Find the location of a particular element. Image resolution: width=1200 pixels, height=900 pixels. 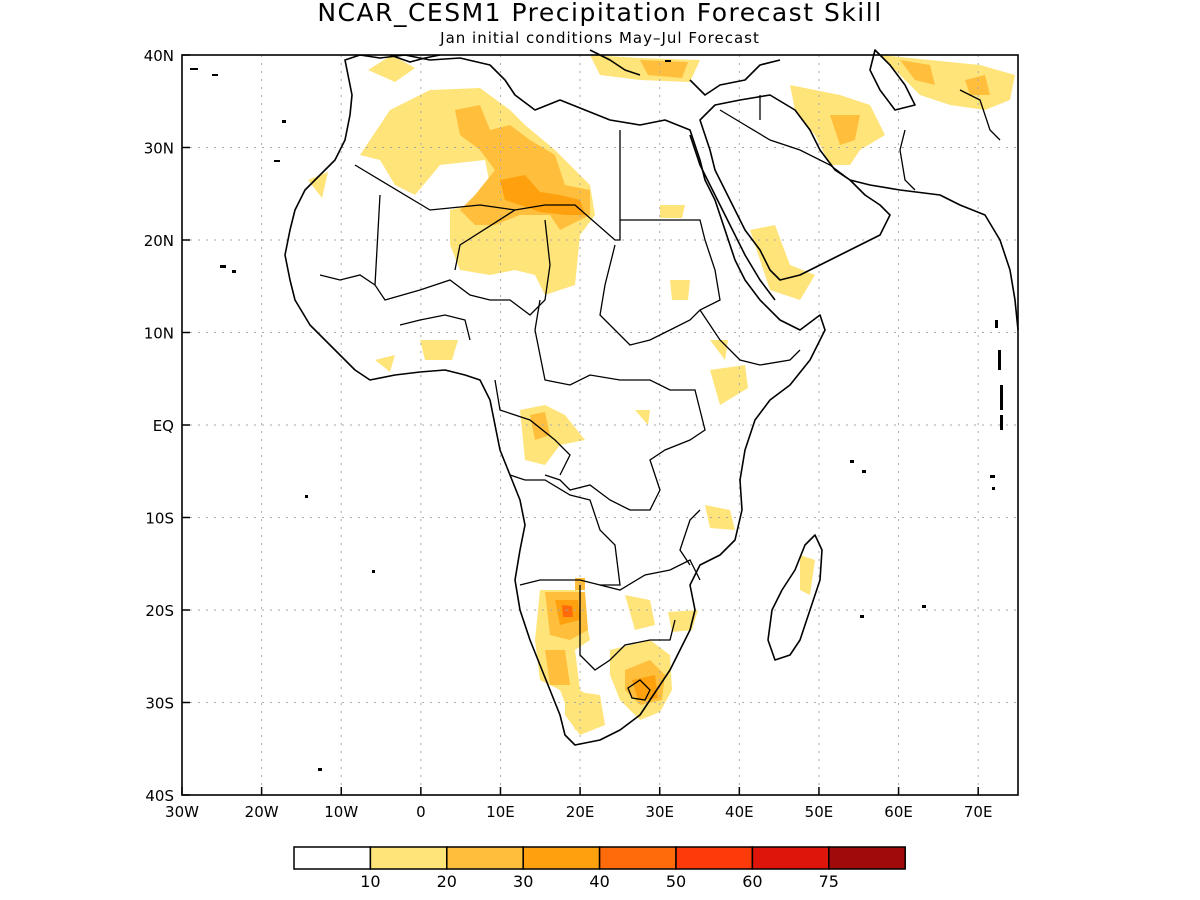

skill-region-arabia is located at coordinates (782, 262).